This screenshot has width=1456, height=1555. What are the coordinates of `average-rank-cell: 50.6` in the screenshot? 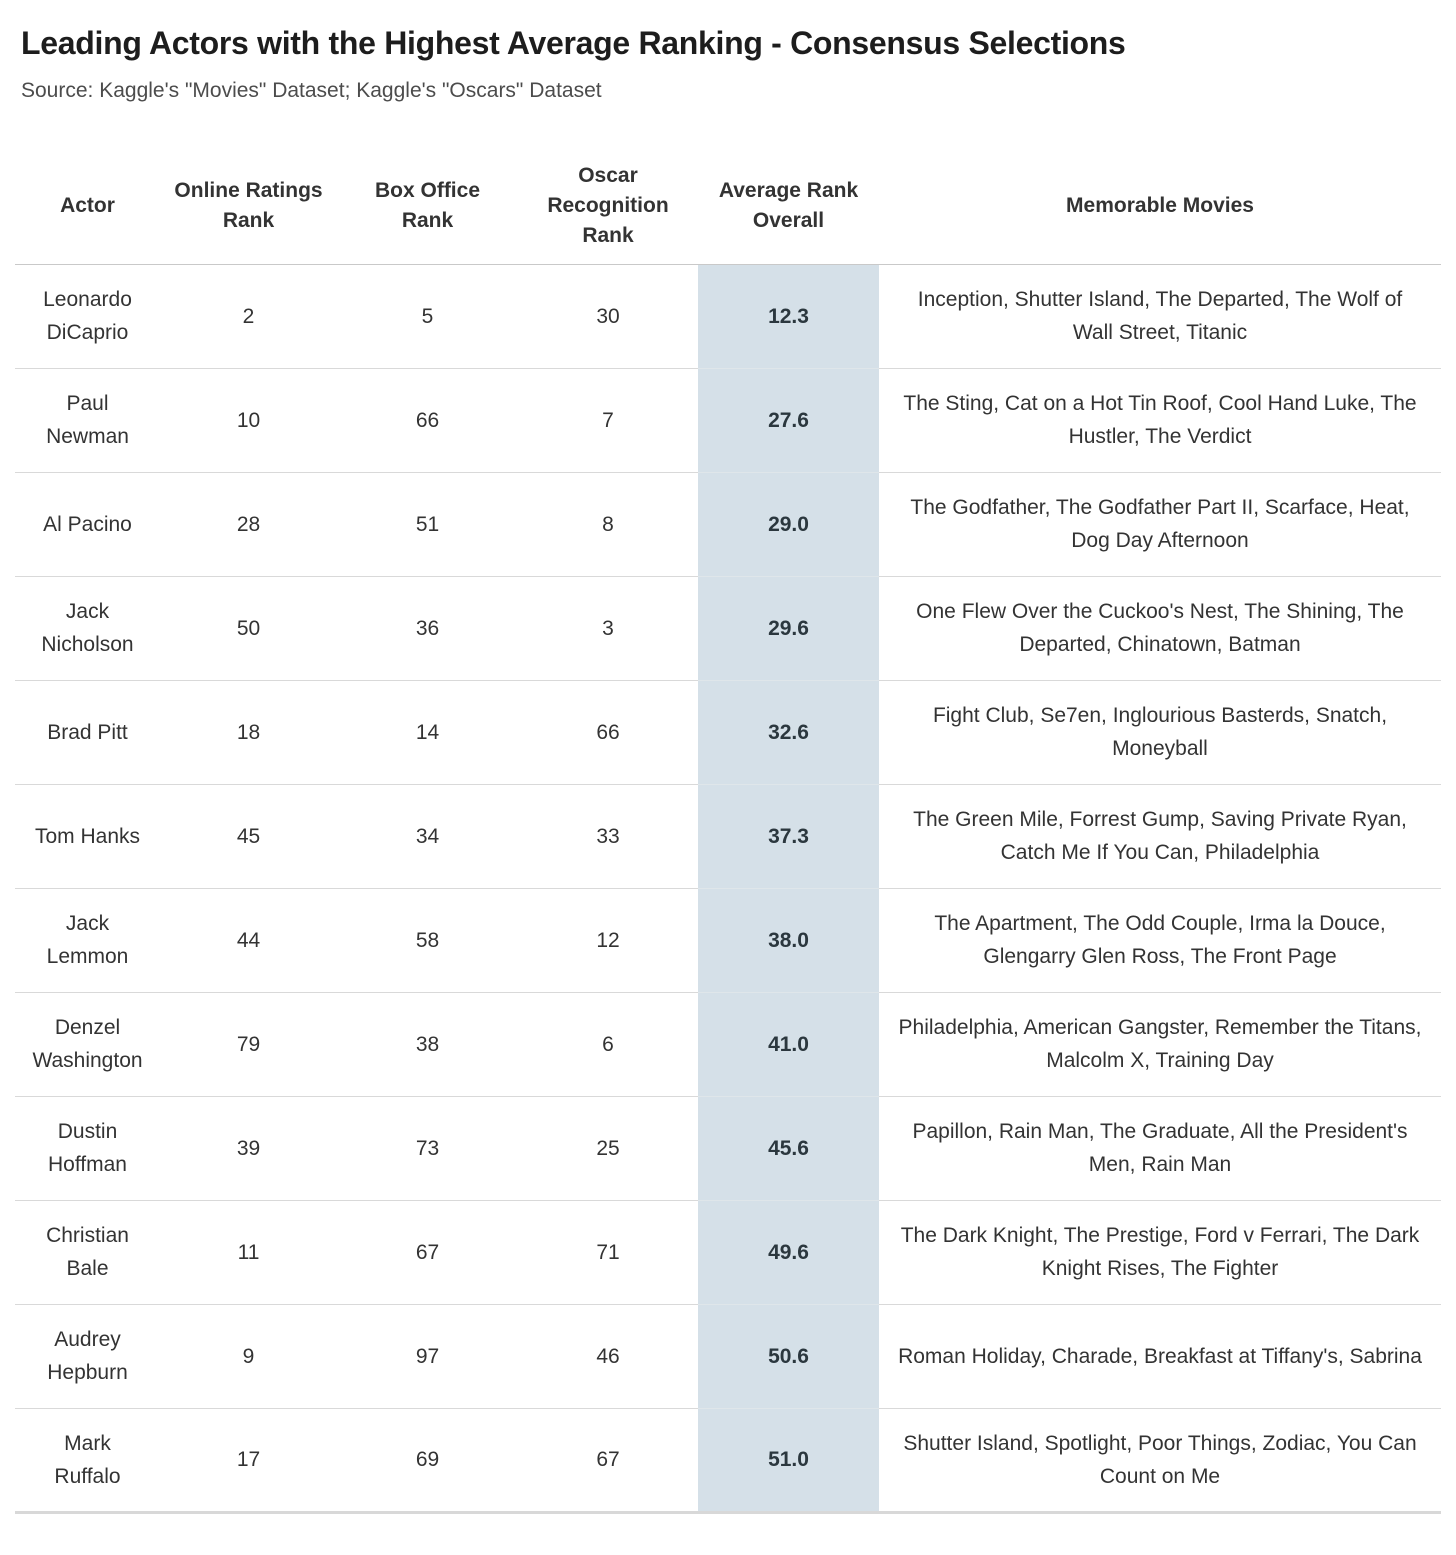 It's located at (788, 1356).